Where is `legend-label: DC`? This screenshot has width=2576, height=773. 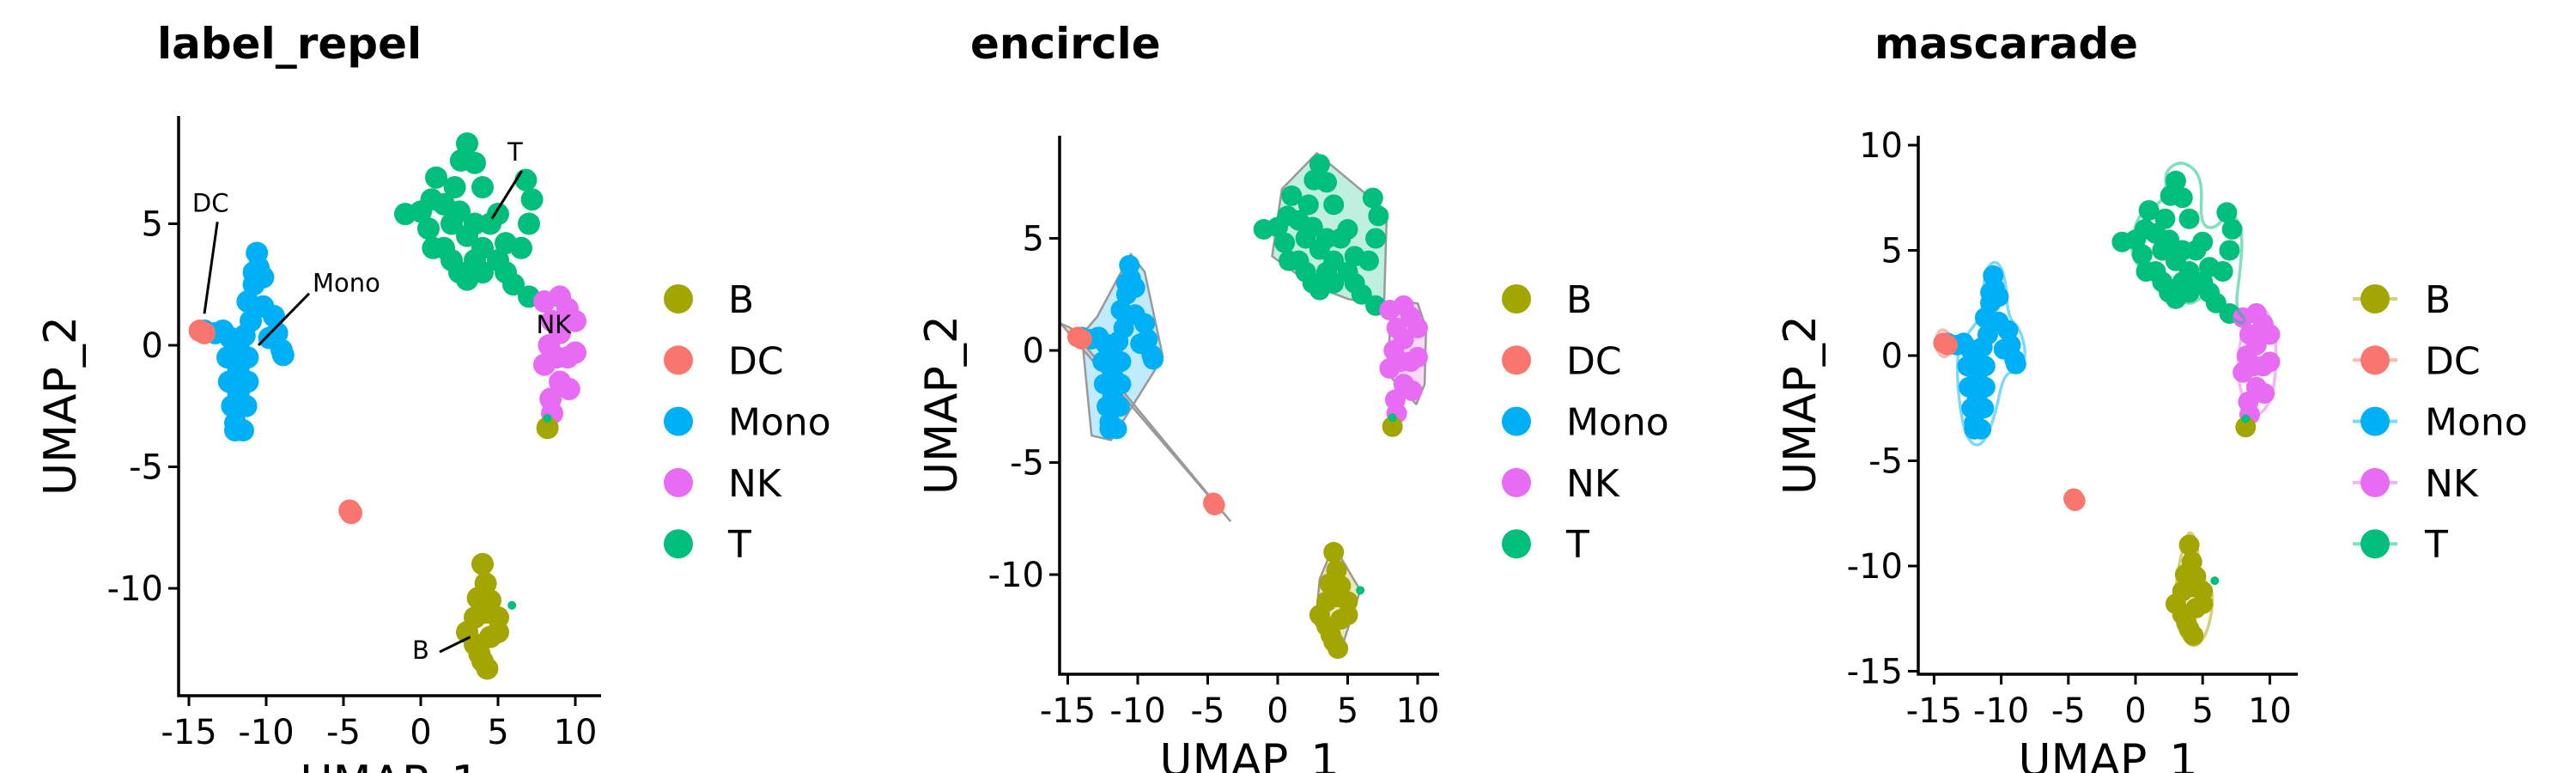
legend-label: DC is located at coordinates (1594, 361).